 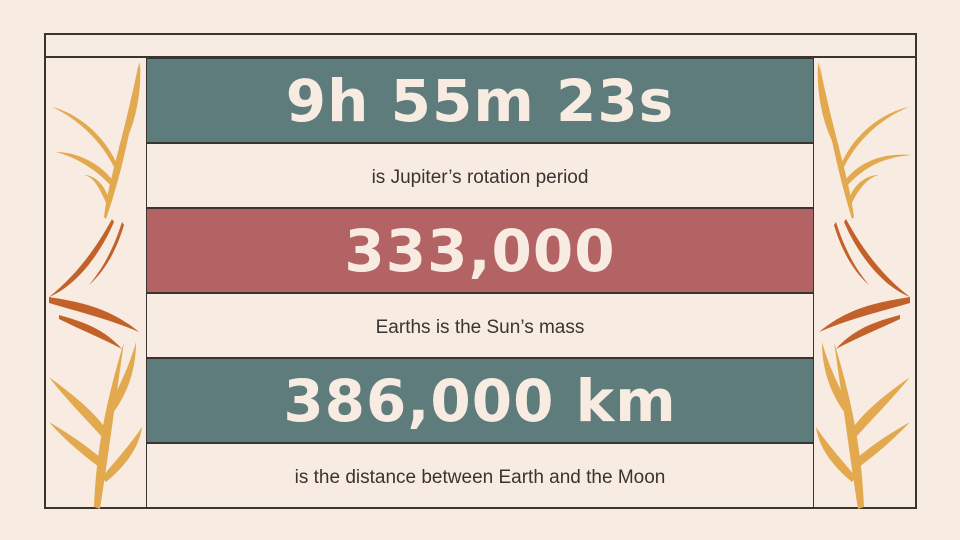 I want to click on stat-value: 386,000 km, so click(x=480, y=400).